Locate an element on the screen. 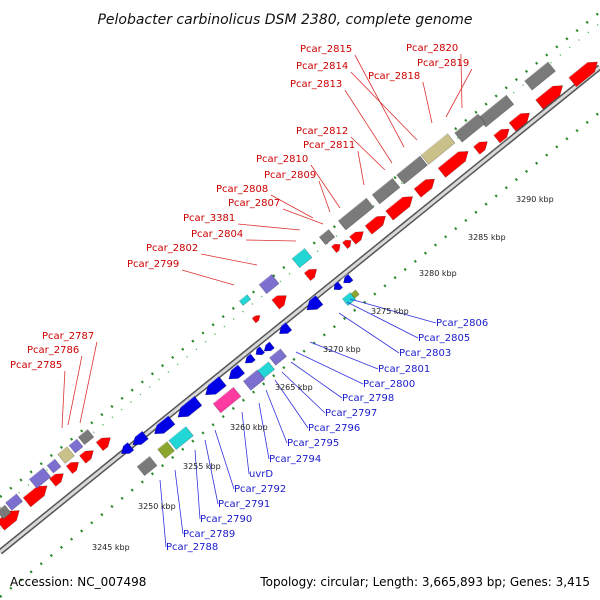 This screenshot has height=600, width=600. gene-label: Pcar_2797 is located at coordinates (351, 413).